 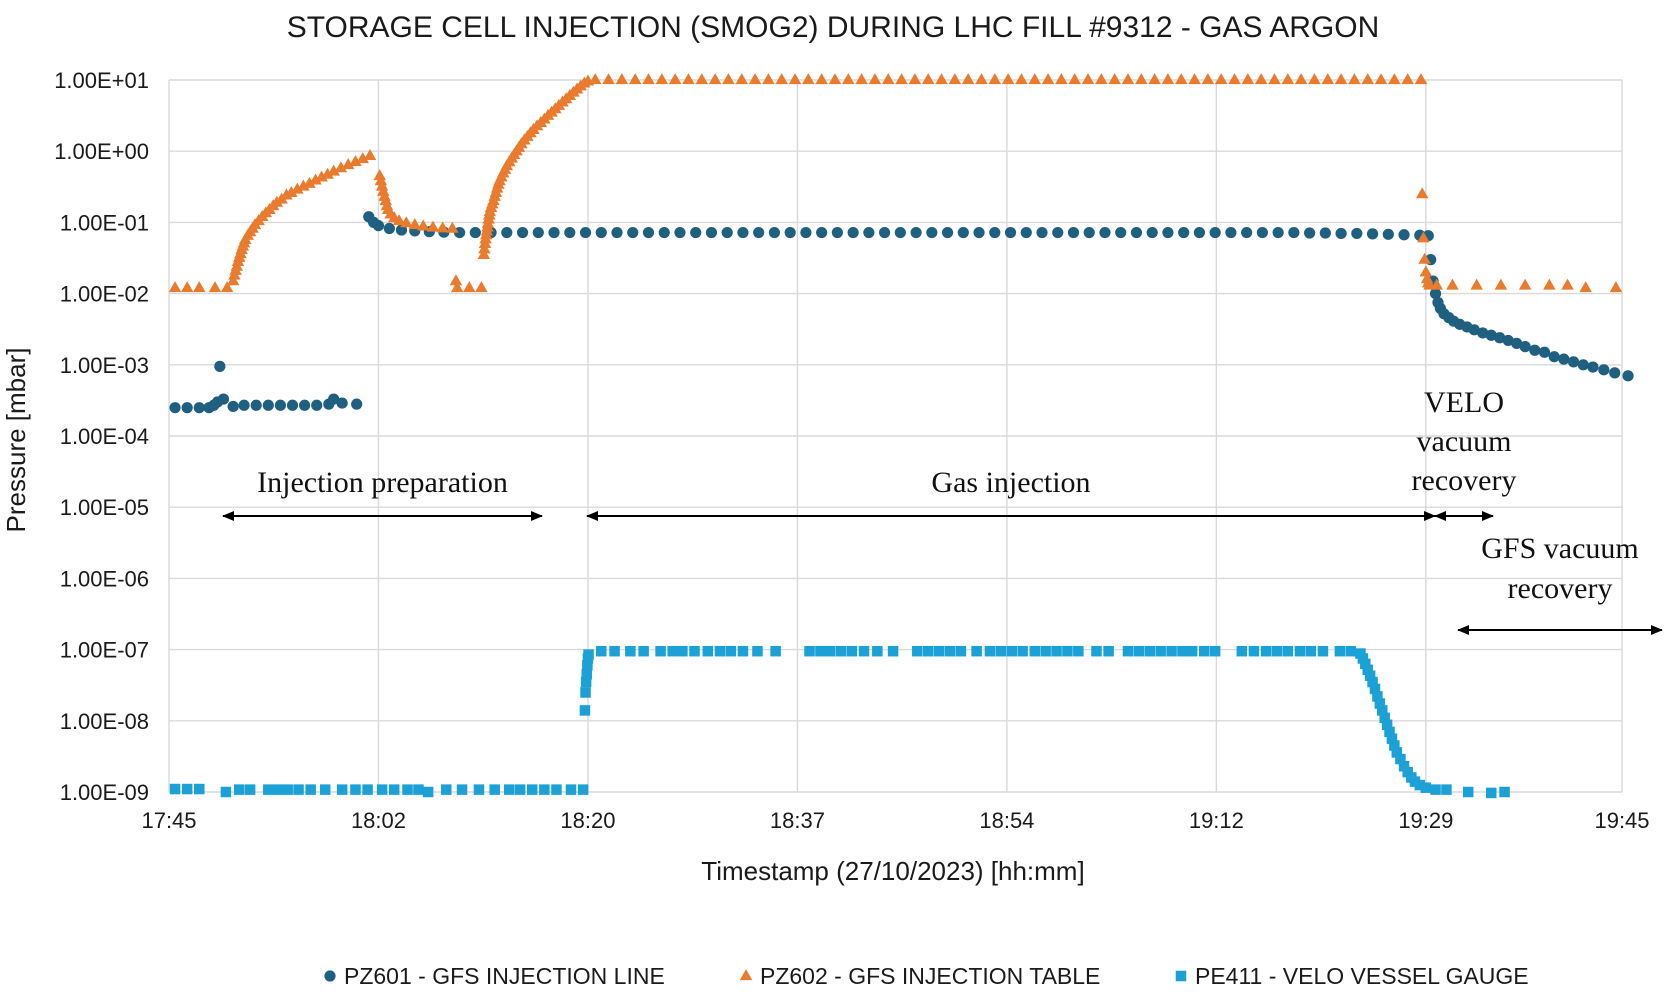 I want to click on y-tick-label: 1.00E+01, so click(x=101, y=80).